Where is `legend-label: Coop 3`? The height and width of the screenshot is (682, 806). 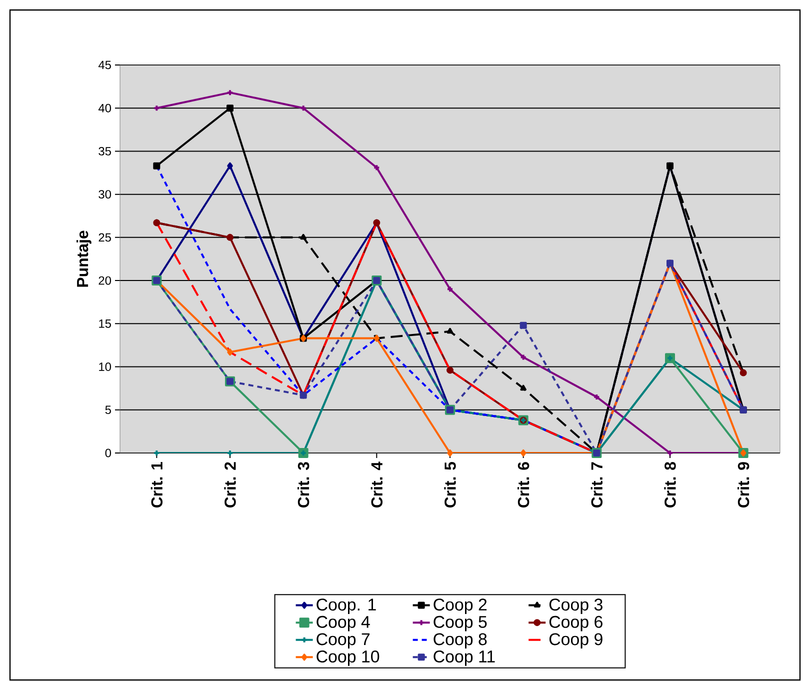 legend-label: Coop 3 is located at coordinates (575, 606).